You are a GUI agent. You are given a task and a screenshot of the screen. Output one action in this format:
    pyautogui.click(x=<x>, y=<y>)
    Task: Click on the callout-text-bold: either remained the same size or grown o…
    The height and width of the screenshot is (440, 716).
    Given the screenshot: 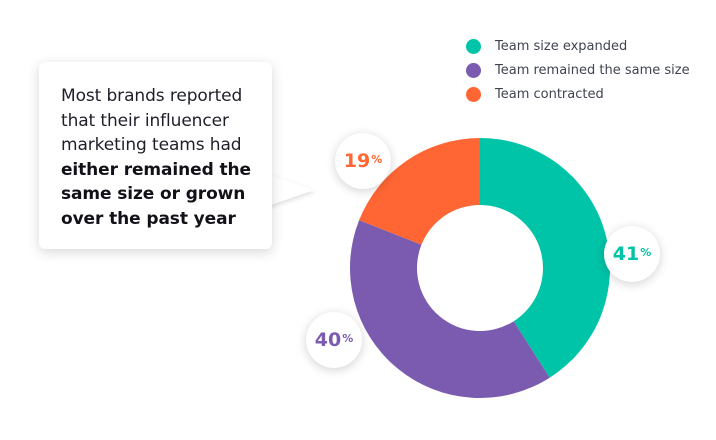 What is the action you would take?
    pyautogui.click(x=156, y=194)
    